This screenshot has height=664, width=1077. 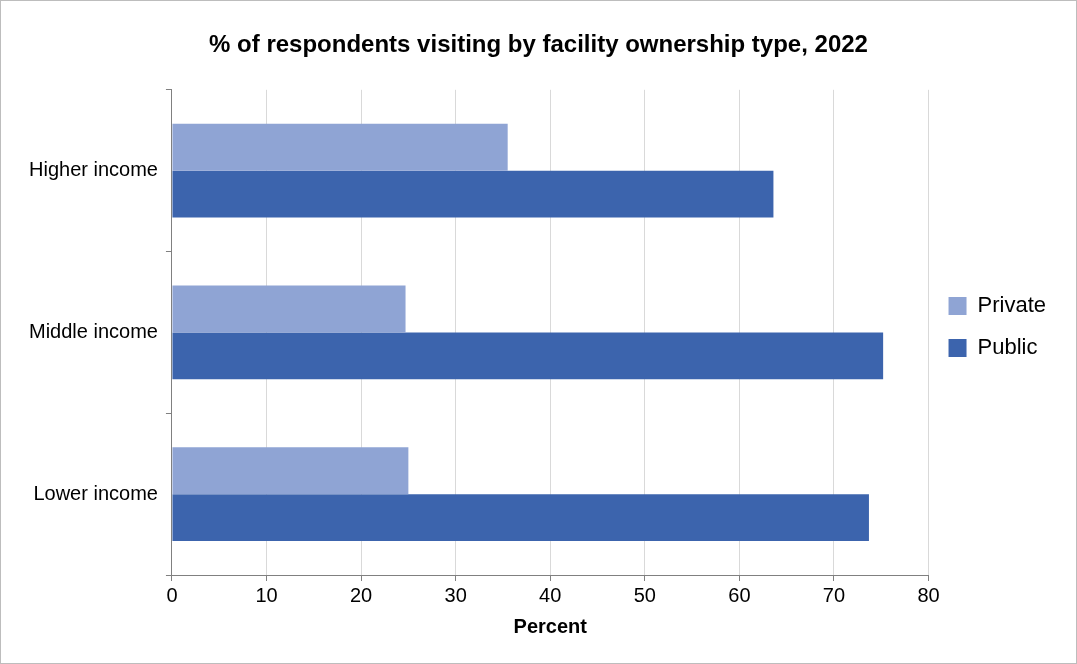 I want to click on legend-label: Private, so click(x=1012, y=305).